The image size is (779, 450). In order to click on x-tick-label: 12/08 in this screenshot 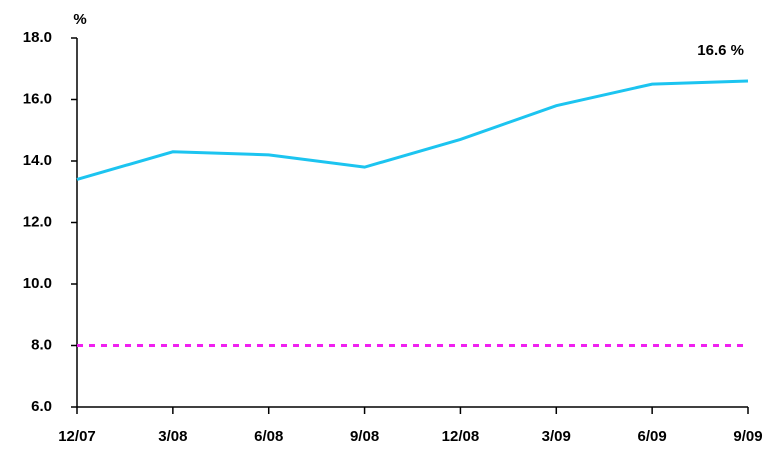, I will do `click(461, 436)`.